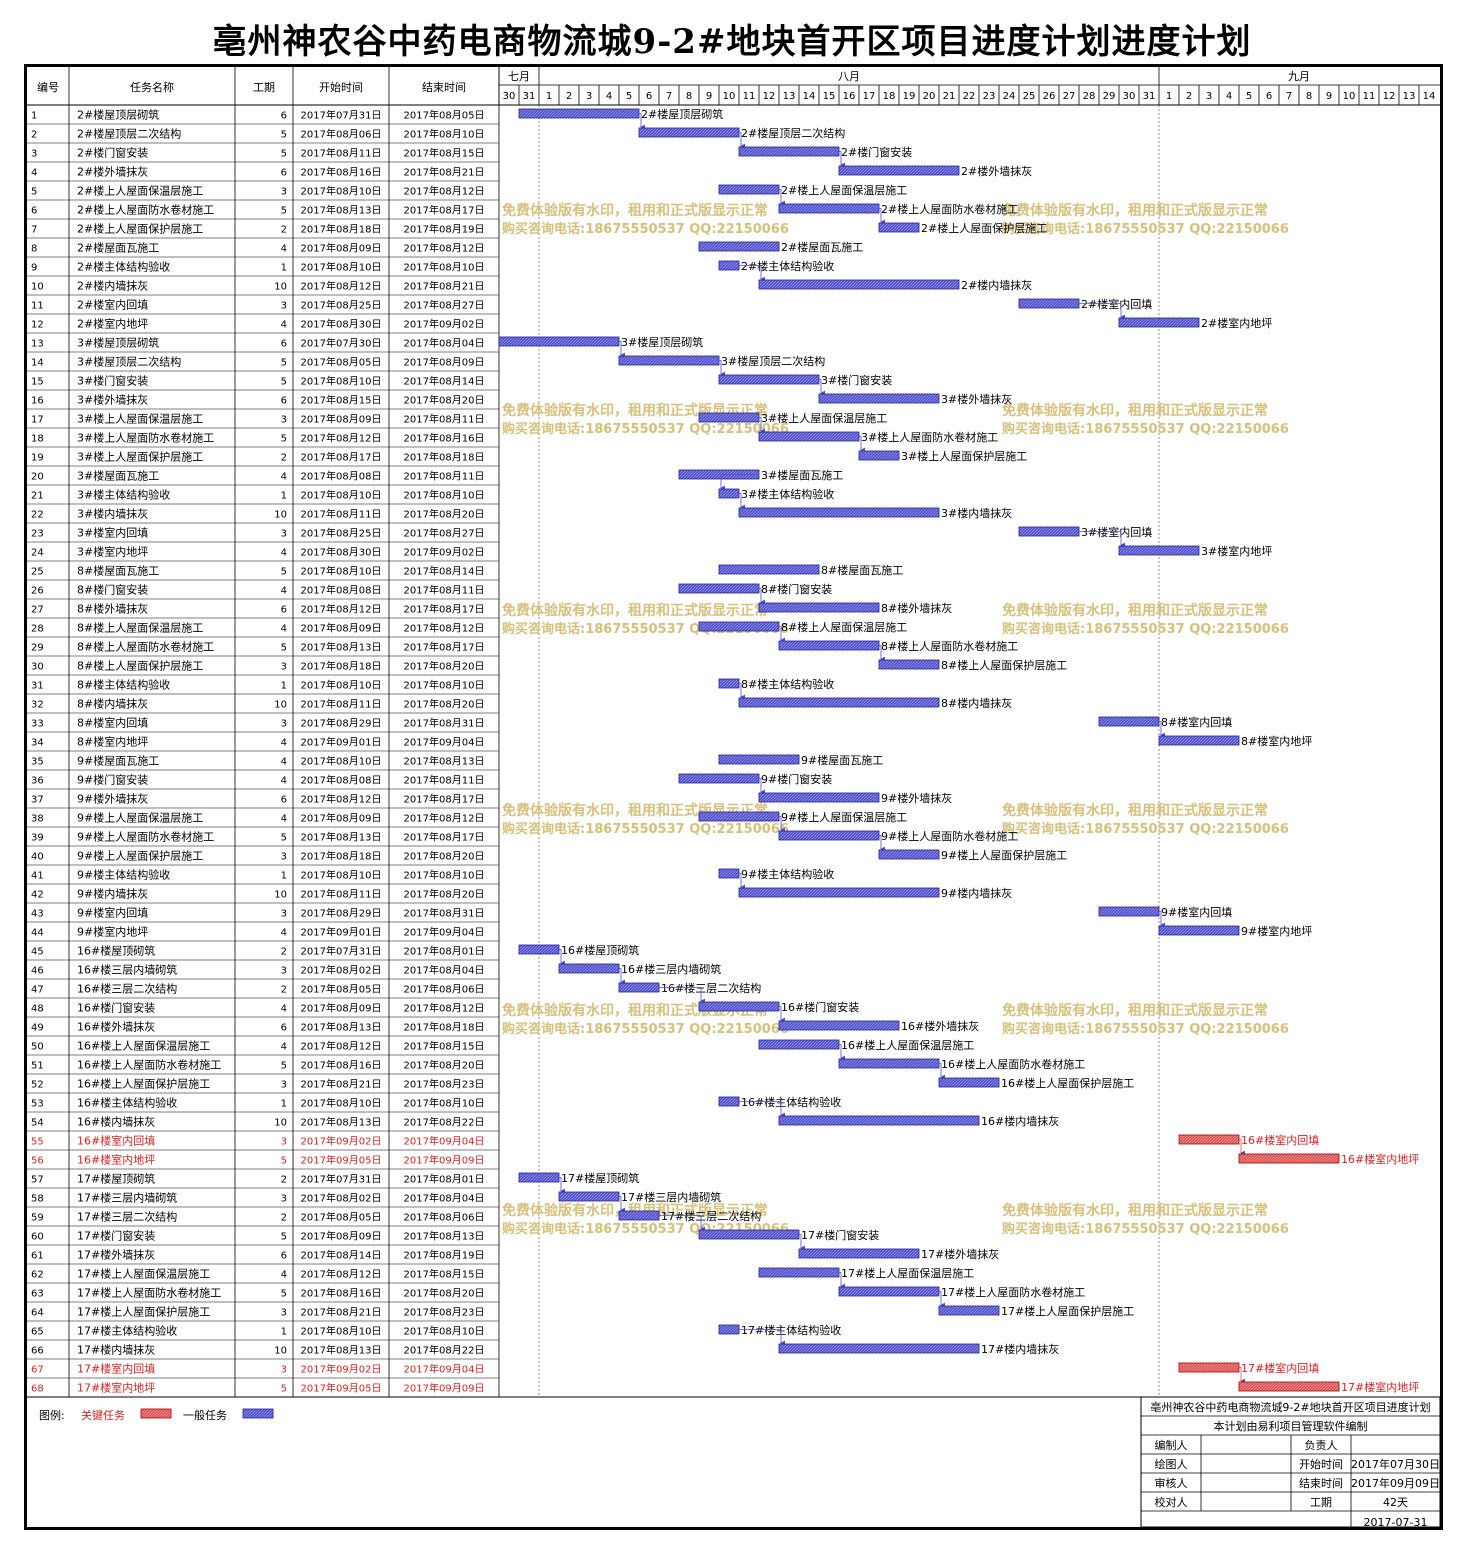 This screenshot has height=1551, width=1464. Describe the element at coordinates (123, 875) in the screenshot. I see `task-name: 9#楼主体结构验收` at that location.